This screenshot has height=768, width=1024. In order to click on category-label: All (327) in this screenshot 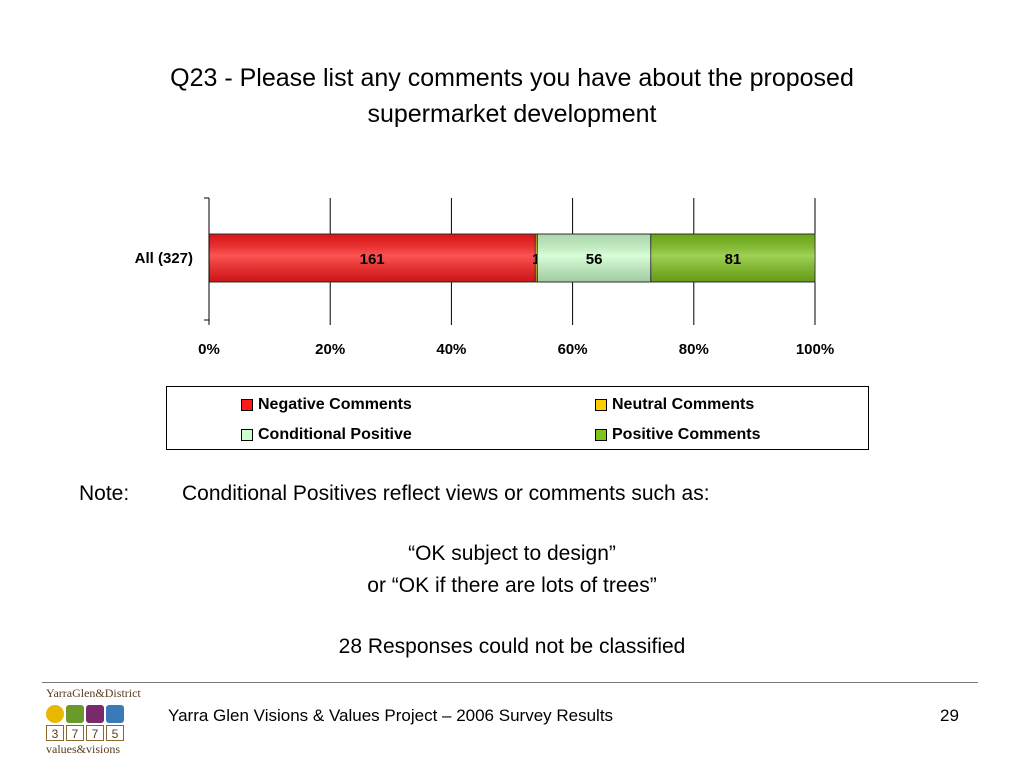, I will do `click(164, 258)`.